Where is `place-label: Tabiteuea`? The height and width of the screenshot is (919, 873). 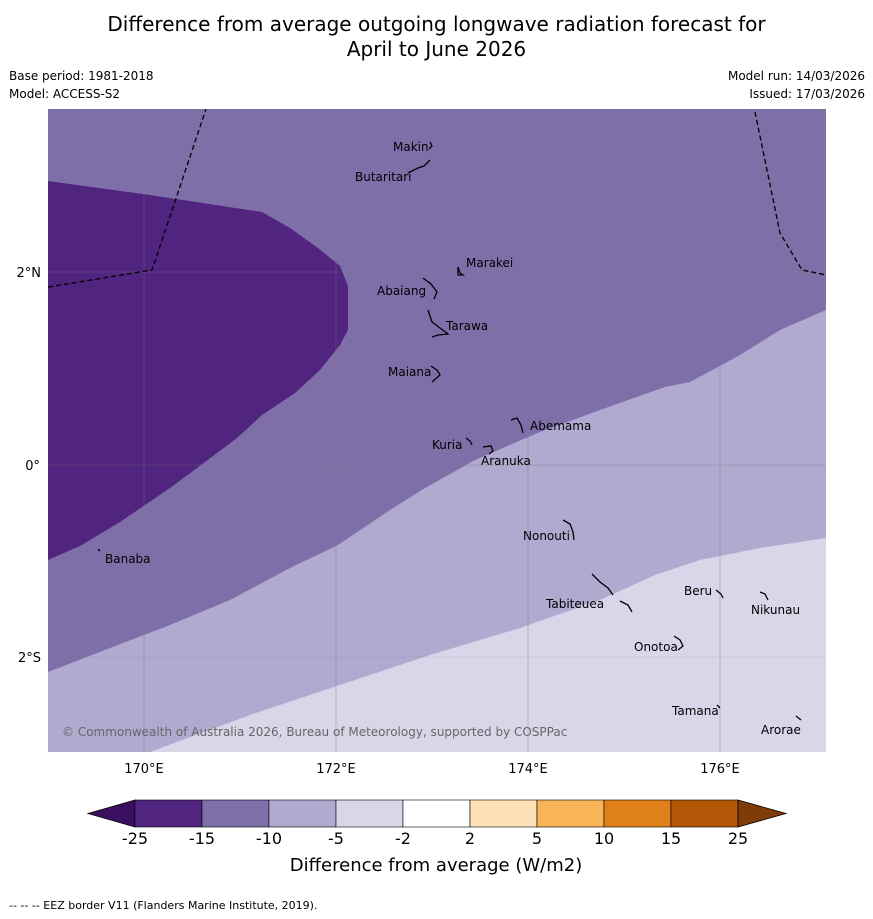
place-label: Tabiteuea is located at coordinates (574, 604).